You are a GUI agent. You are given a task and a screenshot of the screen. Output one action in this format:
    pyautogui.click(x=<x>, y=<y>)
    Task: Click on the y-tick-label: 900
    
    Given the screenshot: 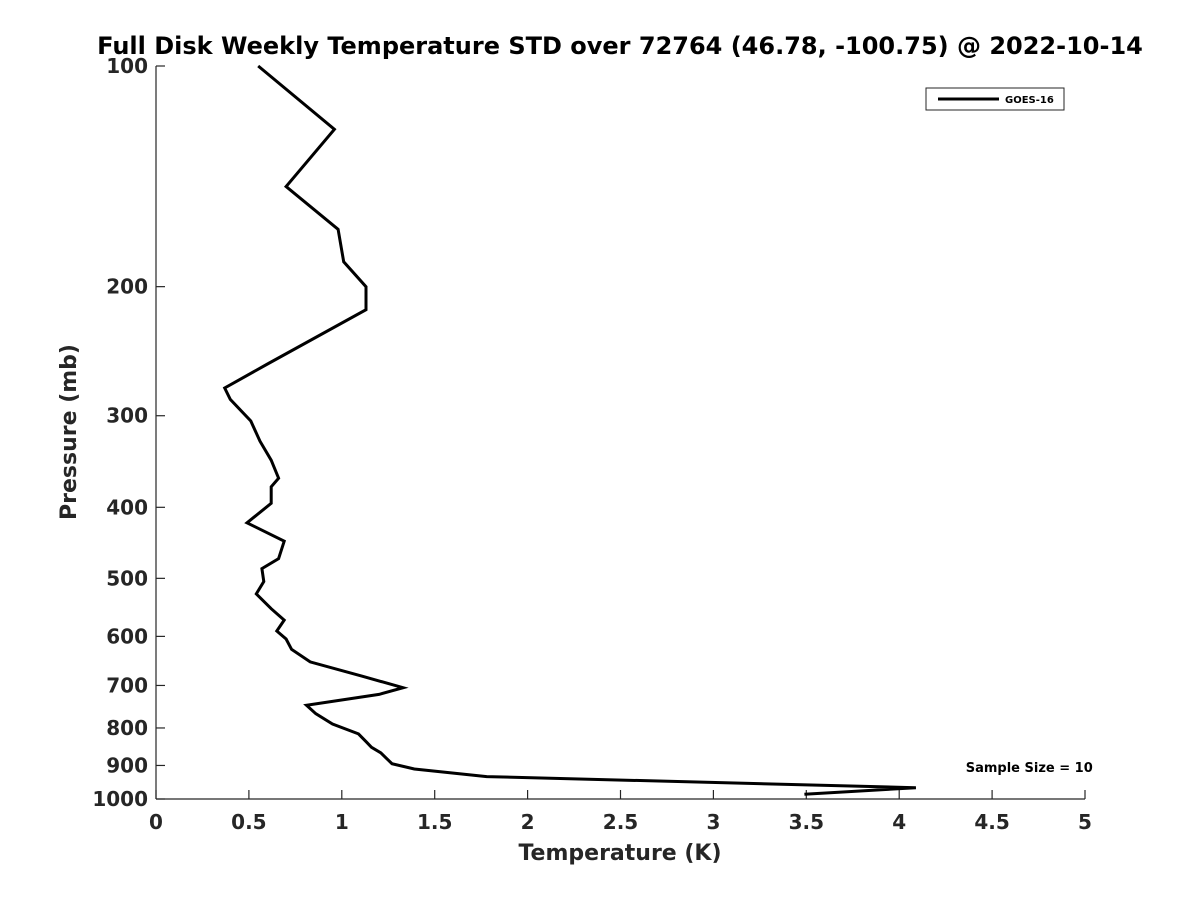 What is the action you would take?
    pyautogui.click(x=127, y=765)
    